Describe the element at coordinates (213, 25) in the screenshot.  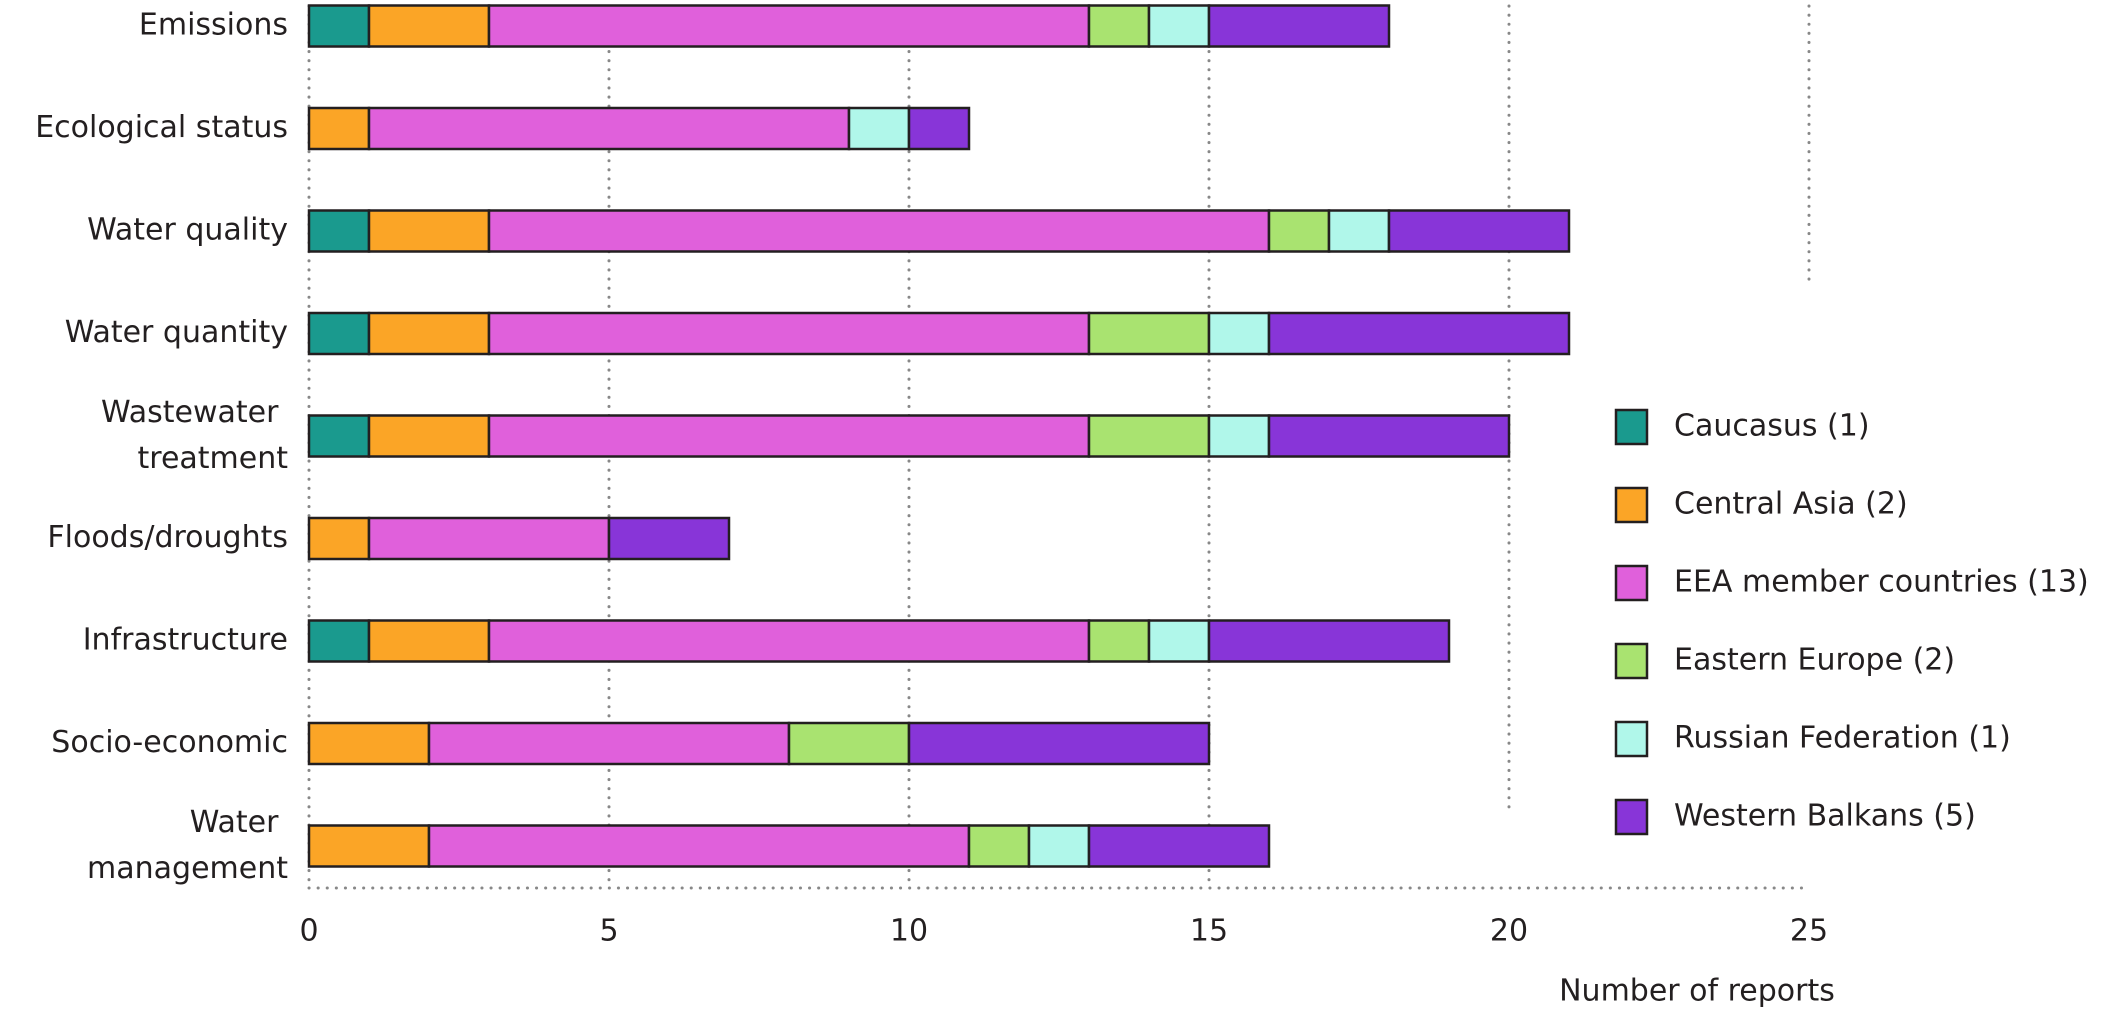
I see `y-tick-label: Emissions` at that location.